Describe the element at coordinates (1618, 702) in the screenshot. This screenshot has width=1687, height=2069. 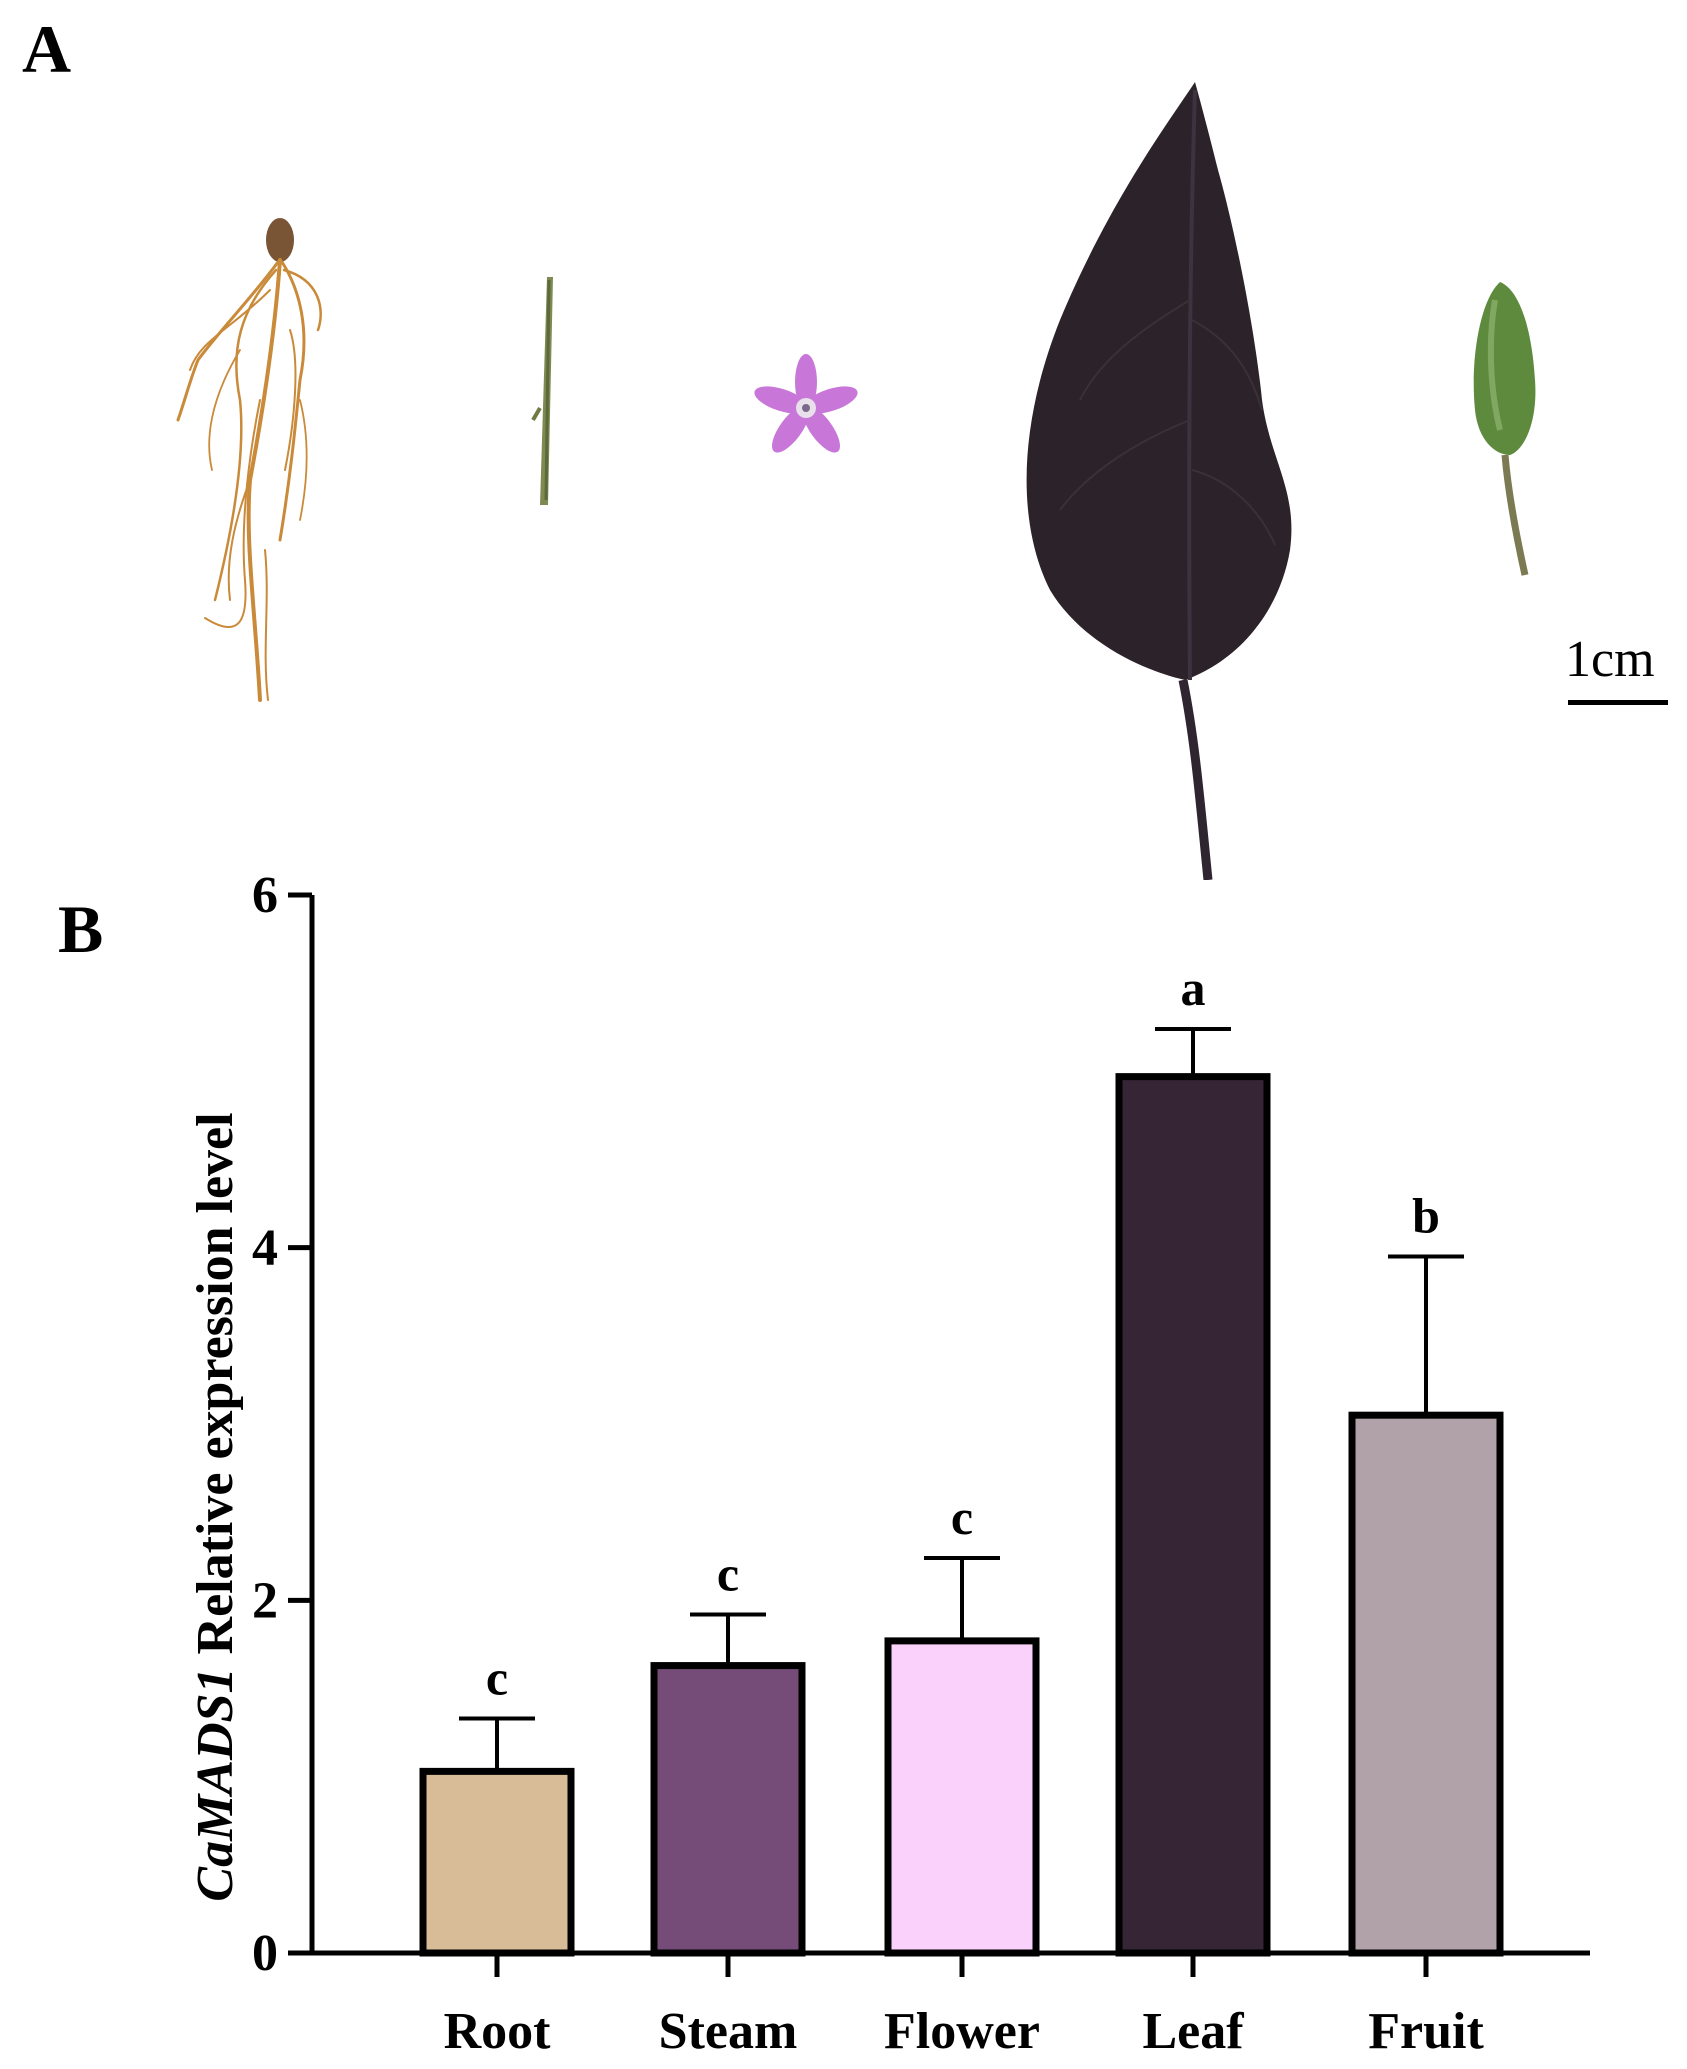
I see `scale-bar` at that location.